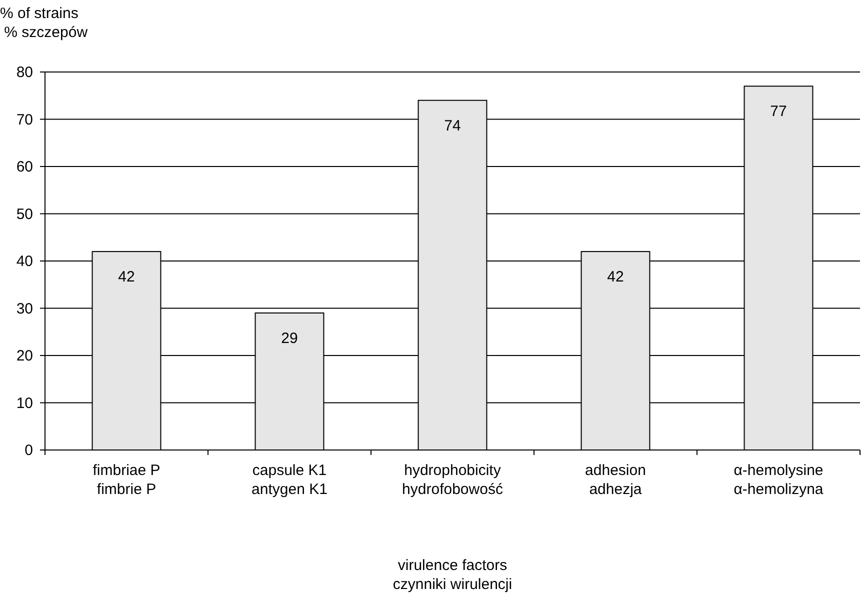  Describe the element at coordinates (452, 125) in the screenshot. I see `data-label: 74` at that location.